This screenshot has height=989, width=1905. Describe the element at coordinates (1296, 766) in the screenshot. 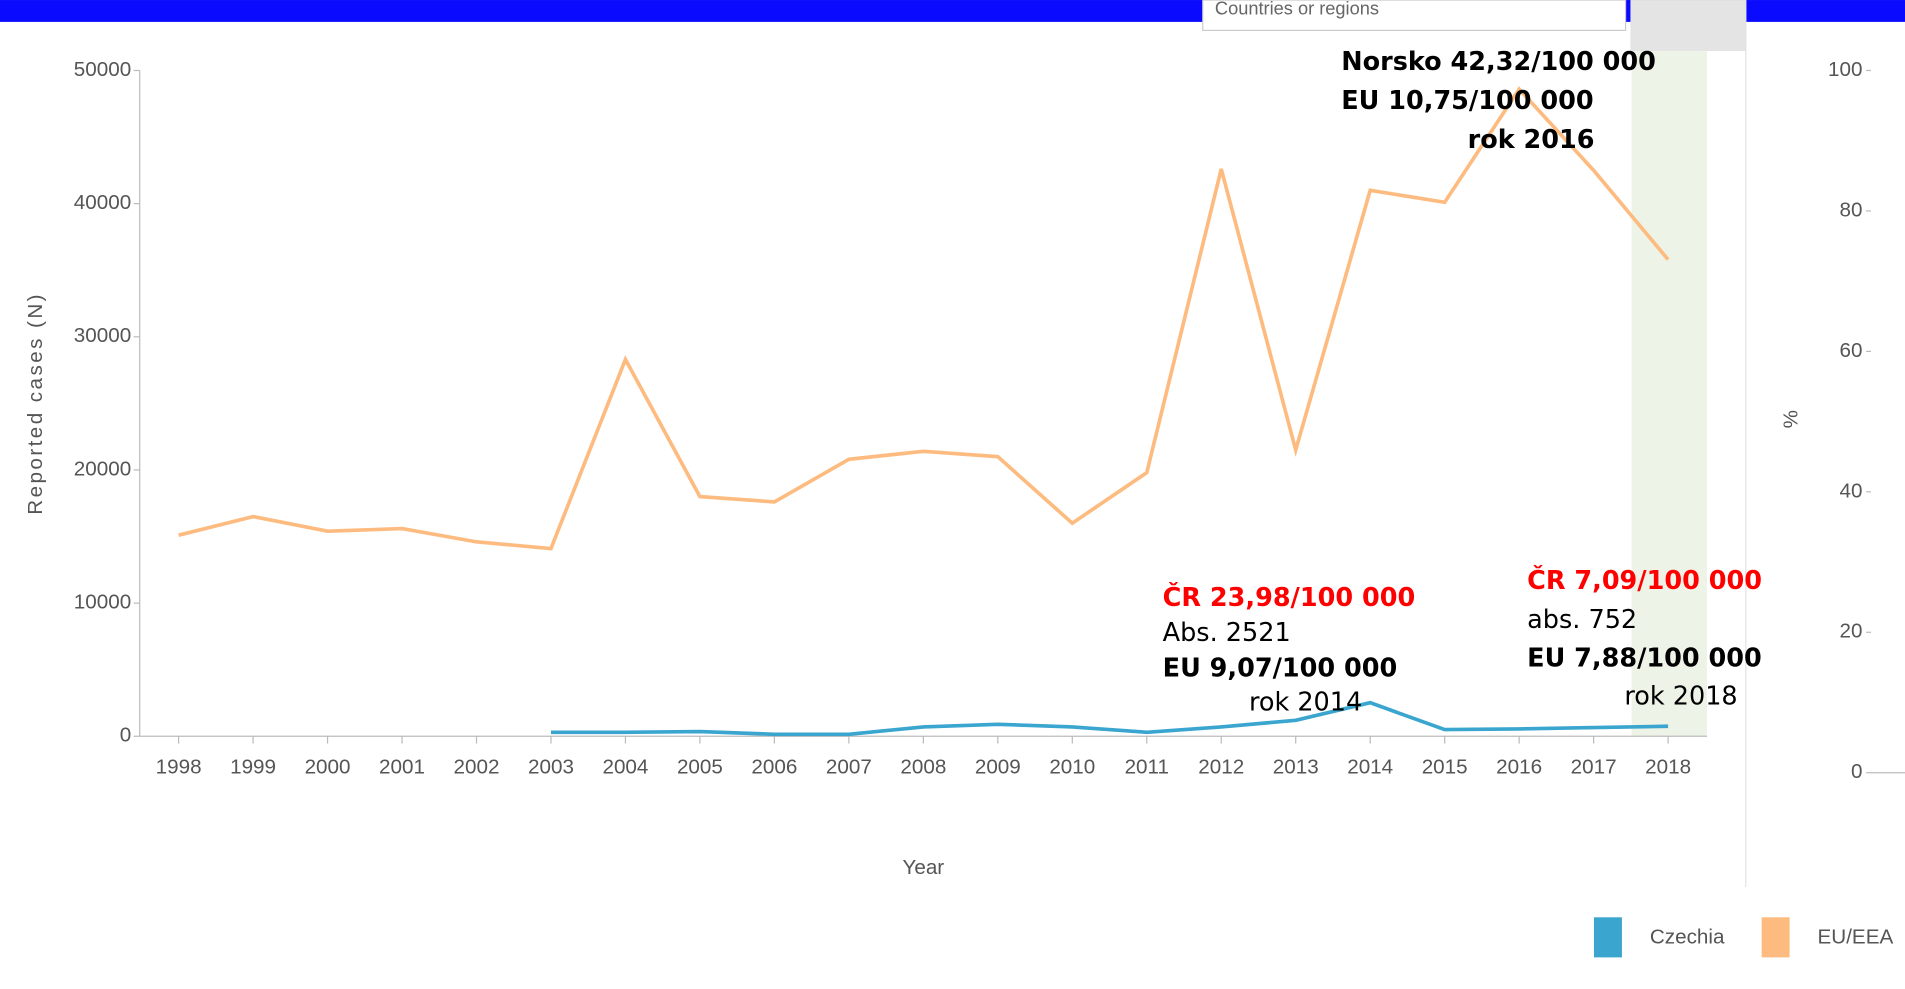

I see `x-tick-label: 2013` at that location.